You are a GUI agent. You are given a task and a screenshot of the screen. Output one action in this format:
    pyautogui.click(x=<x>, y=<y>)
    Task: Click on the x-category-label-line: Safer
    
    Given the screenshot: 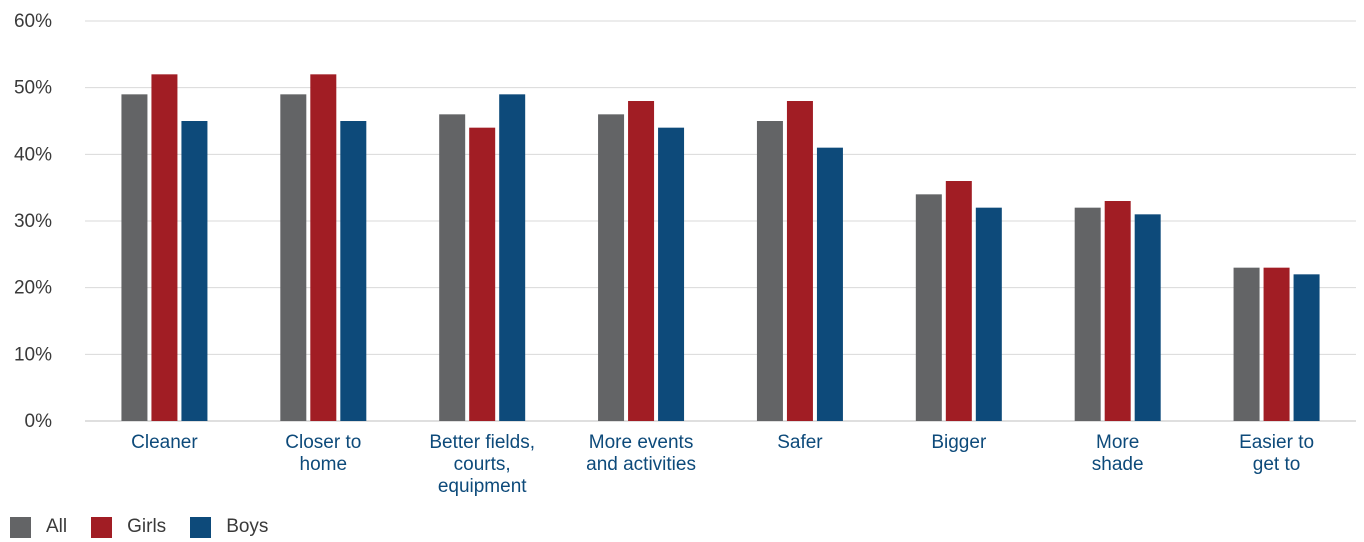 What is the action you would take?
    pyautogui.click(x=800, y=442)
    